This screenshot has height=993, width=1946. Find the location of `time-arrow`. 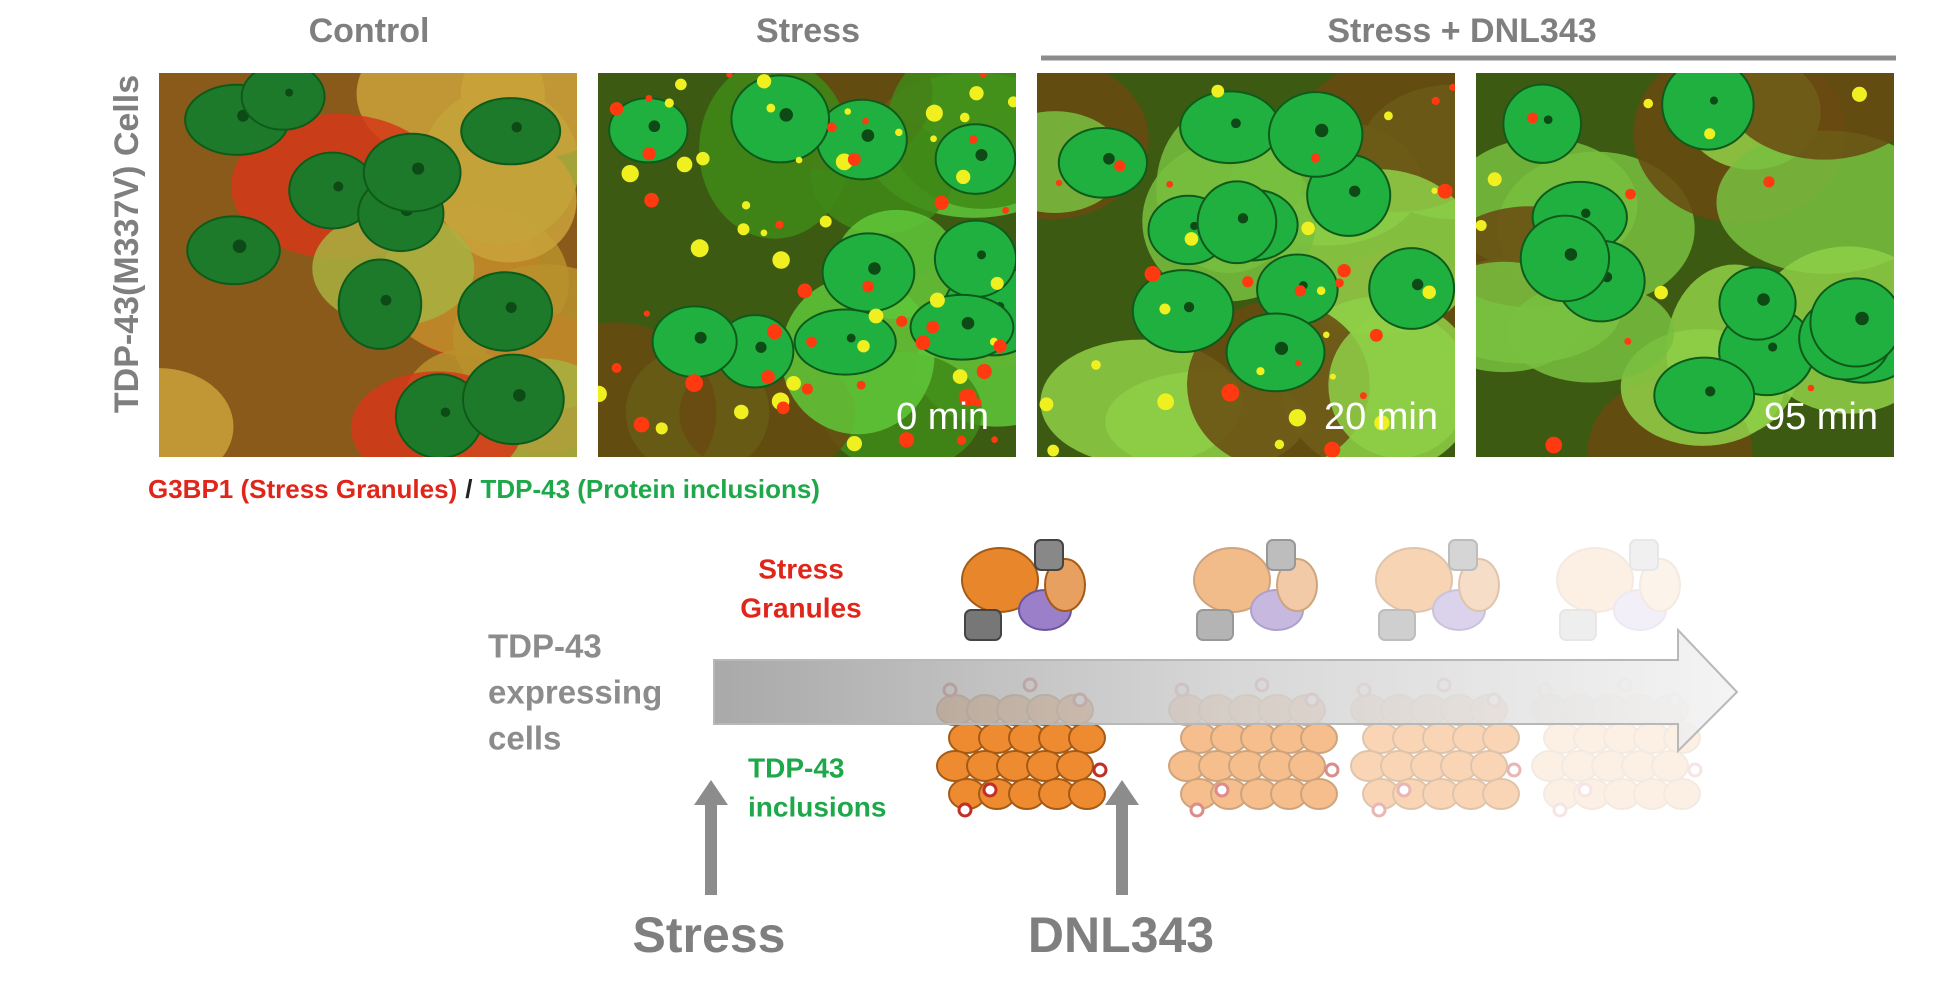

time-arrow is located at coordinates (1226, 690).